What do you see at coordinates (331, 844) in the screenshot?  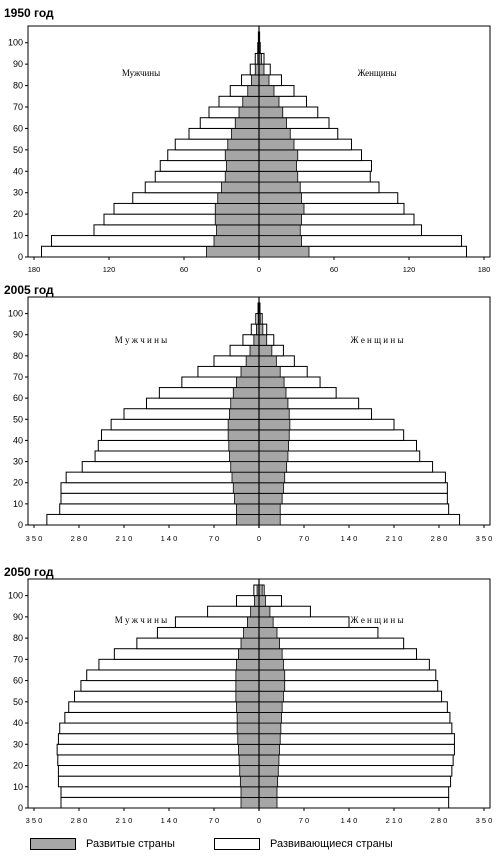 I see `legend-label: Развивающиеся страны` at bounding box center [331, 844].